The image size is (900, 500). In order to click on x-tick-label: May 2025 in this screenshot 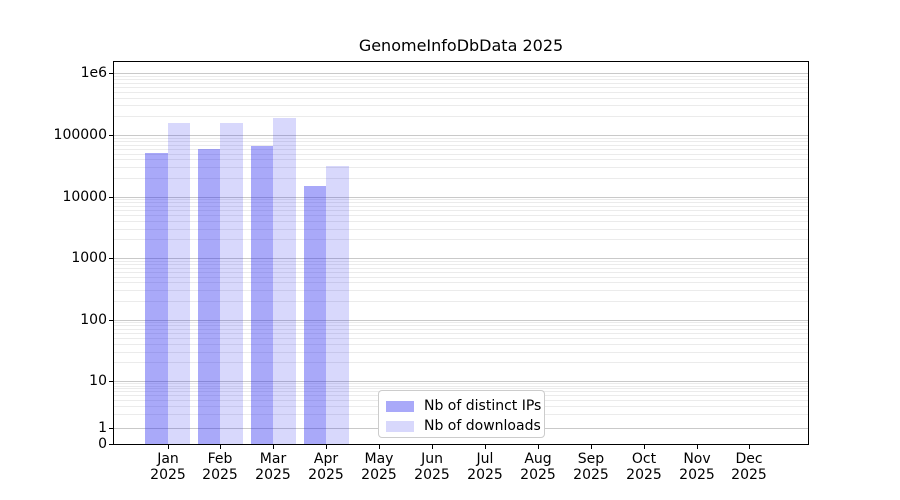, I will do `click(379, 467)`.